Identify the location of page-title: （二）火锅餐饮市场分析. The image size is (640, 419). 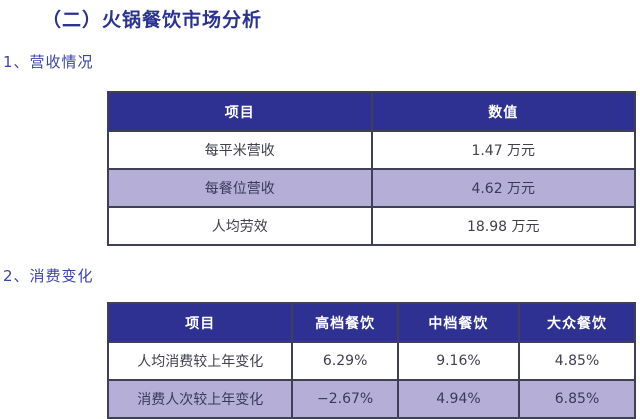
(152, 20).